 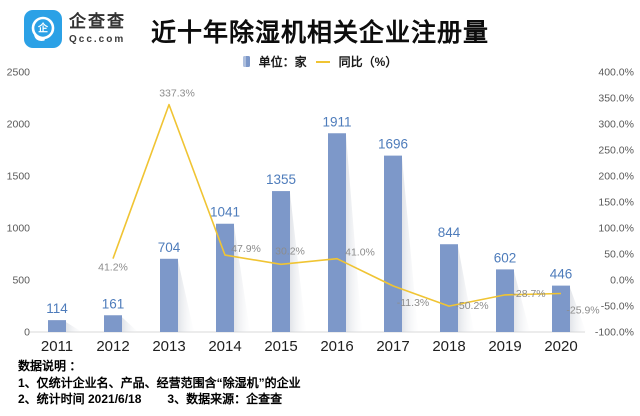 I want to click on bar-legend-label: 单位：家, so click(x=282, y=62).